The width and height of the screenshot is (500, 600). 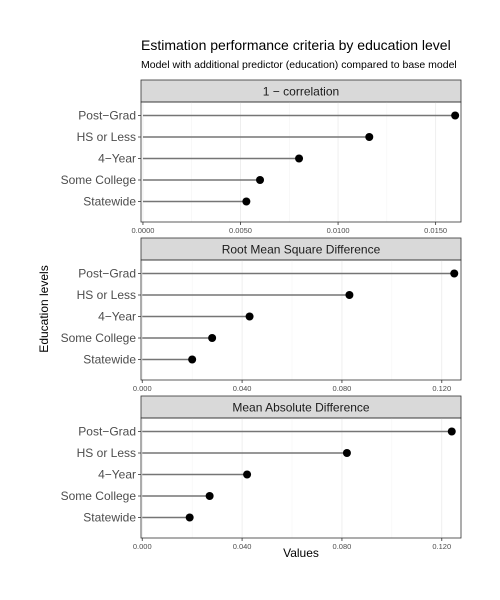 I want to click on x-axis-title: Values, so click(x=301, y=553).